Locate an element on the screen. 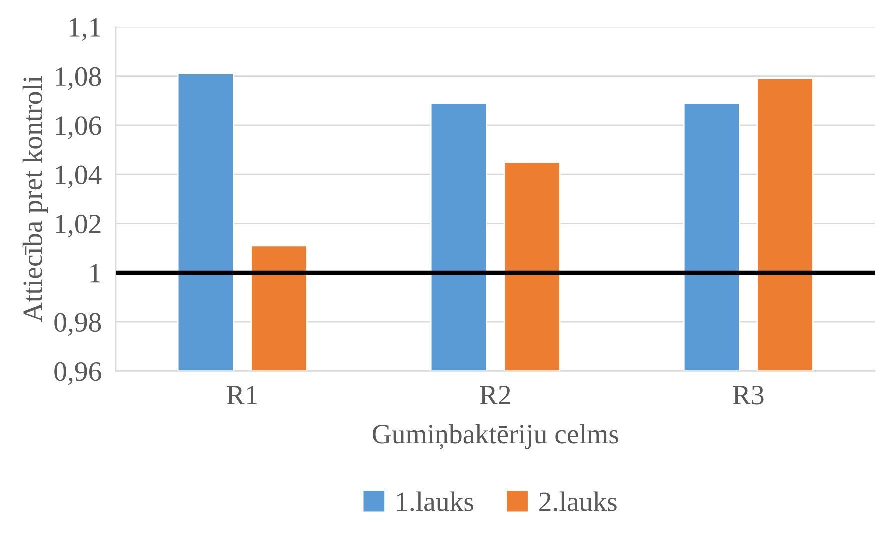 The width and height of the screenshot is (893, 542). y-tick-label: 0,96 is located at coordinates (78, 374).